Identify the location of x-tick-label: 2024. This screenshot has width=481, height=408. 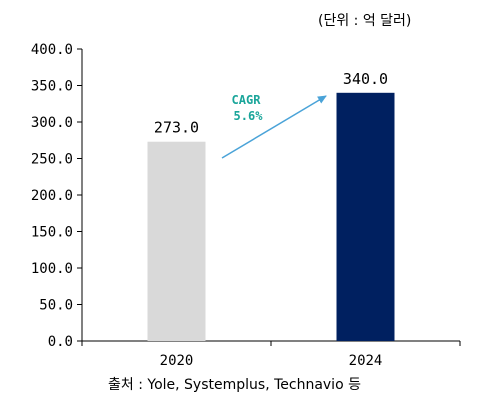
(366, 361).